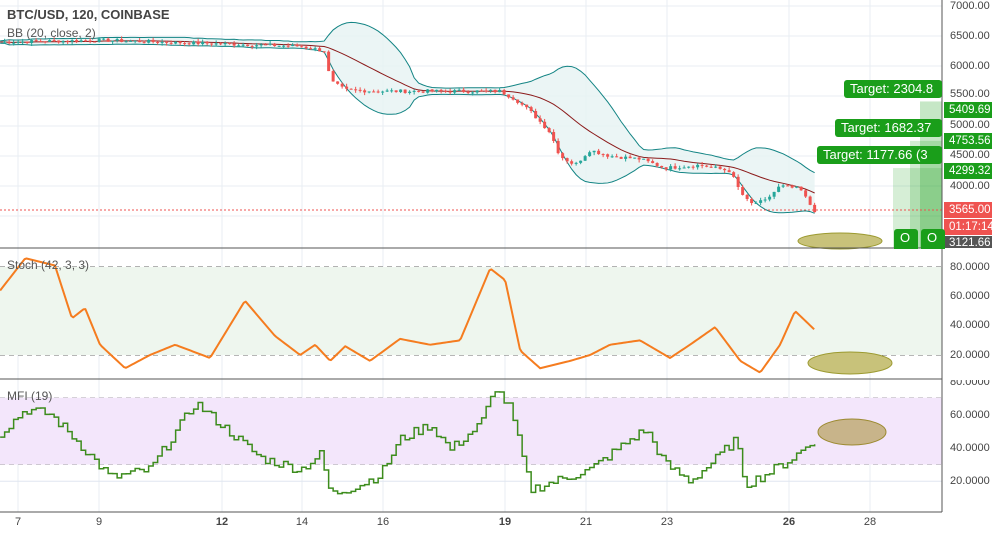  I want to click on price-tick: 5000.00, so click(970, 125).